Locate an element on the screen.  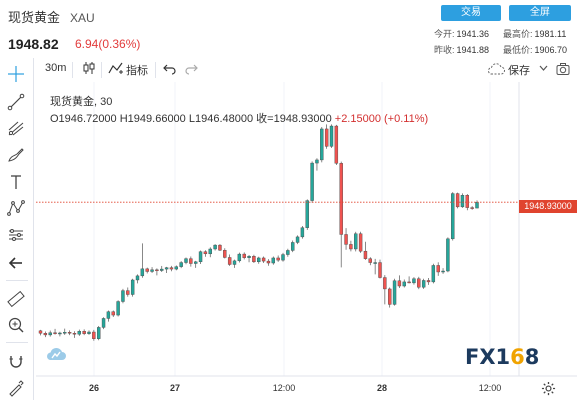
stat-open: 今开: 1941.36 is located at coordinates (462, 34).